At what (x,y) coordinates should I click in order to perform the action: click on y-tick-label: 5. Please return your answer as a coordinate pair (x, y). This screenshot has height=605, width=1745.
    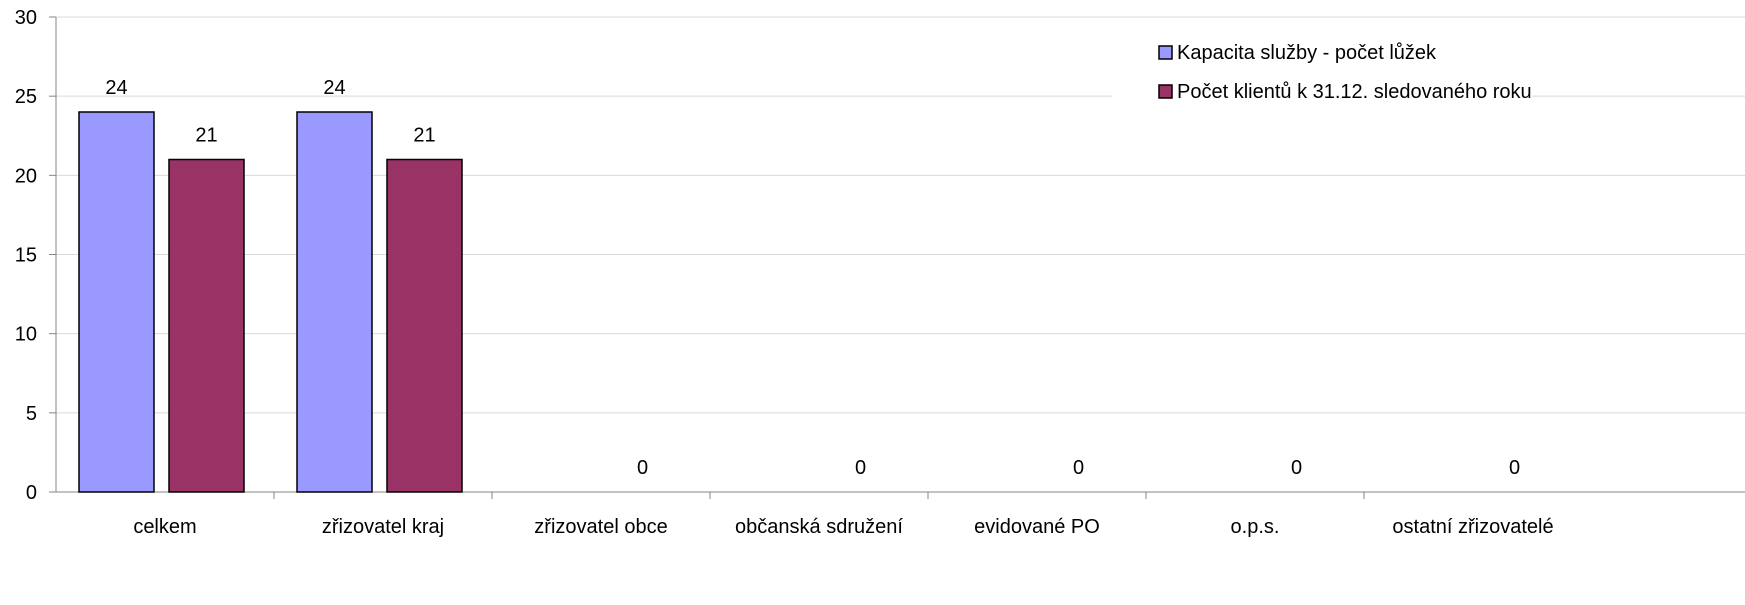
    Looking at the image, I should click on (31, 414).